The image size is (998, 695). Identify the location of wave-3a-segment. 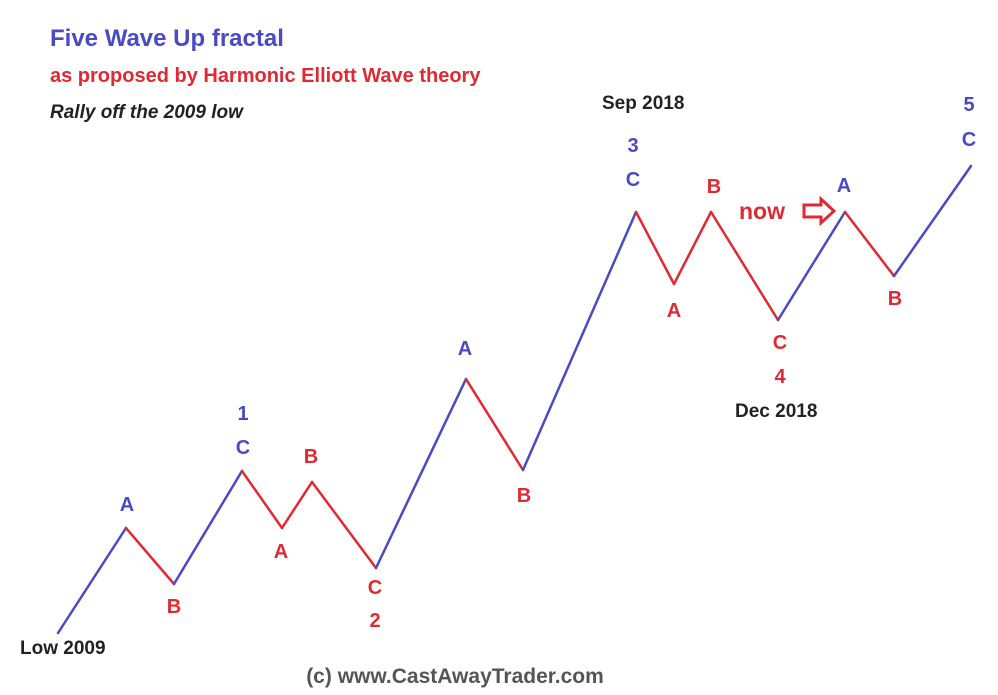
(421, 473).